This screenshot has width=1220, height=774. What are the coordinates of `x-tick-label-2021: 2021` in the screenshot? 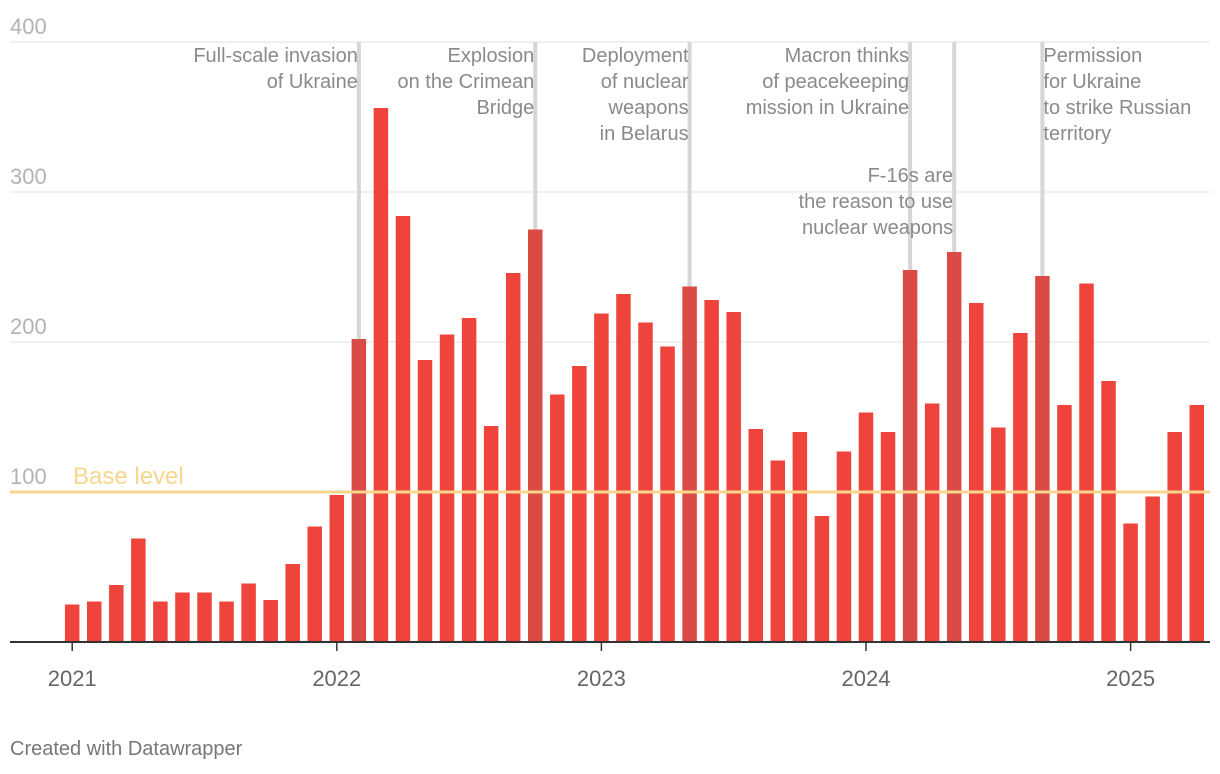 It's located at (72, 678).